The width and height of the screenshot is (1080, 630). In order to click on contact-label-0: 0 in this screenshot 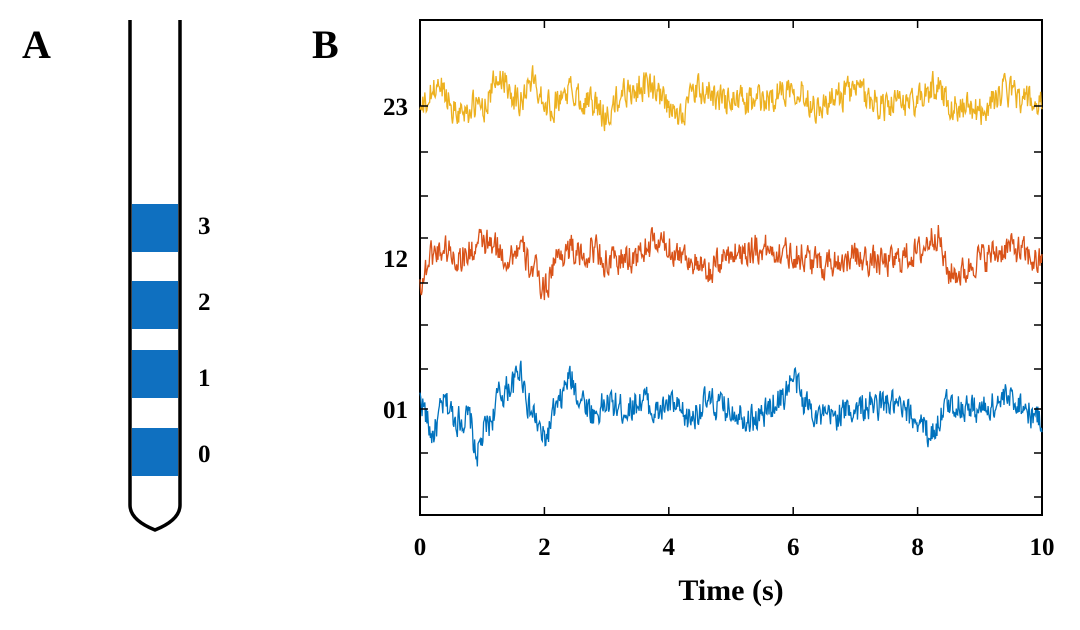, I will do `click(204, 454)`.